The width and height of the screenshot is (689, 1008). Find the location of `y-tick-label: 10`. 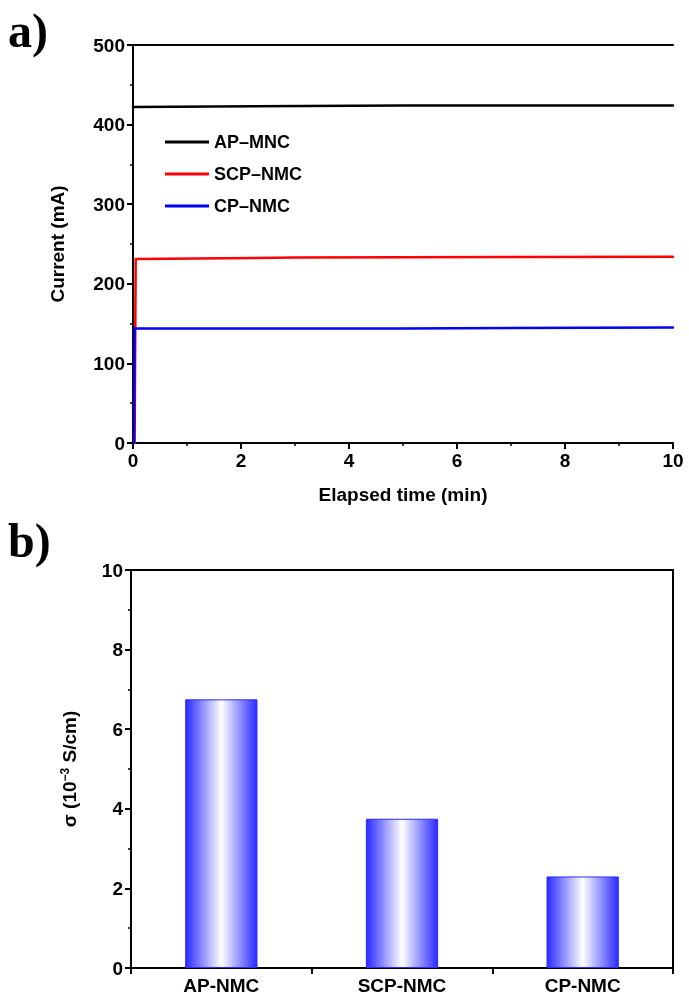

y-tick-label: 10 is located at coordinates (112, 570).